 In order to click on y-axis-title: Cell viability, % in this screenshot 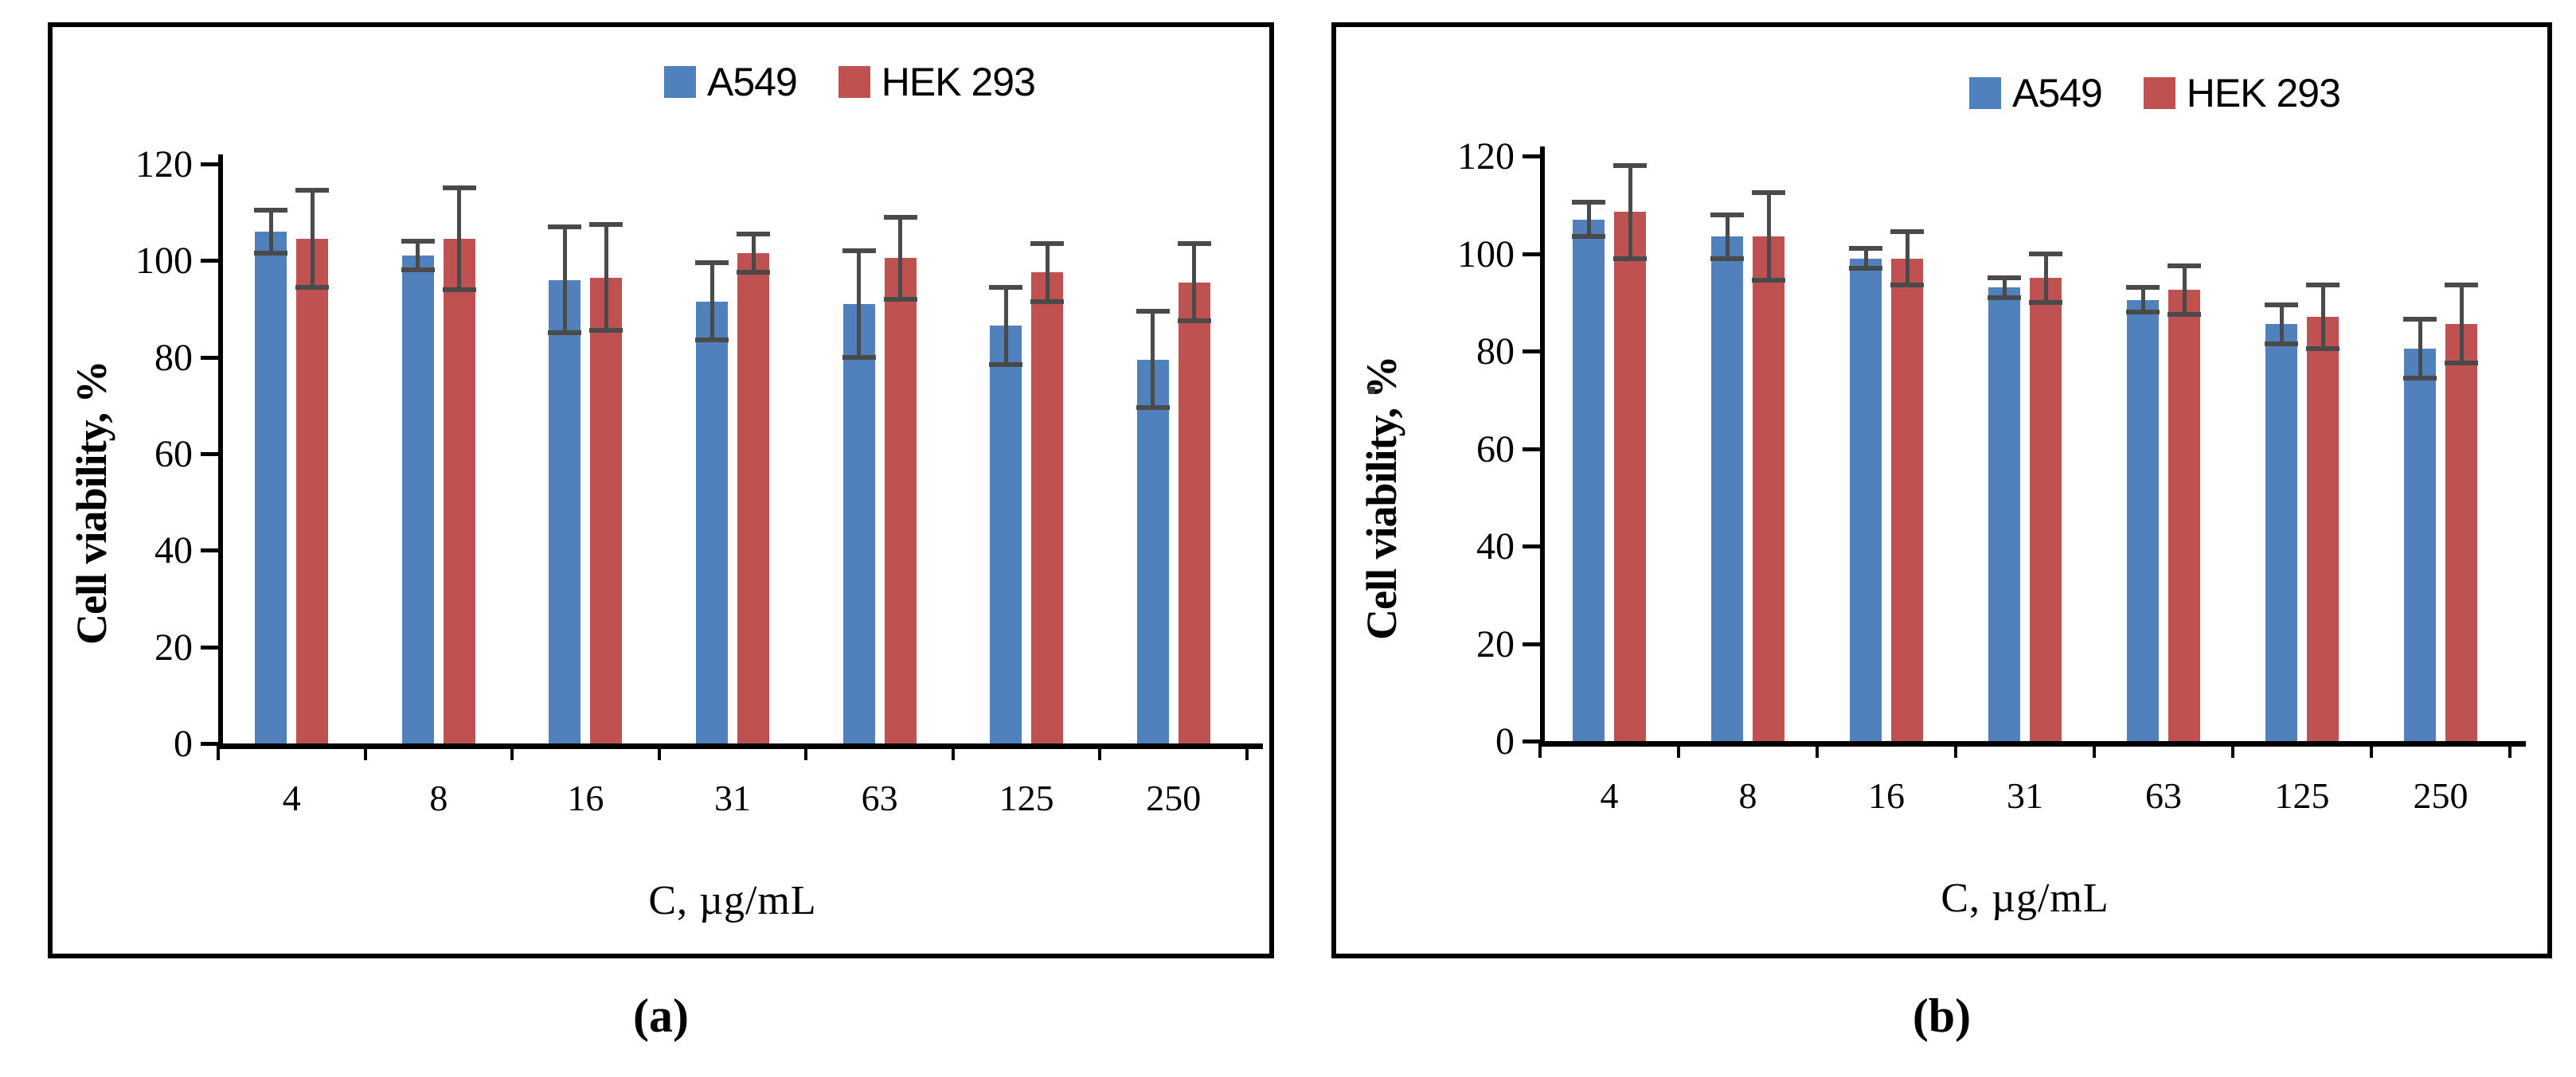, I will do `click(1381, 498)`.